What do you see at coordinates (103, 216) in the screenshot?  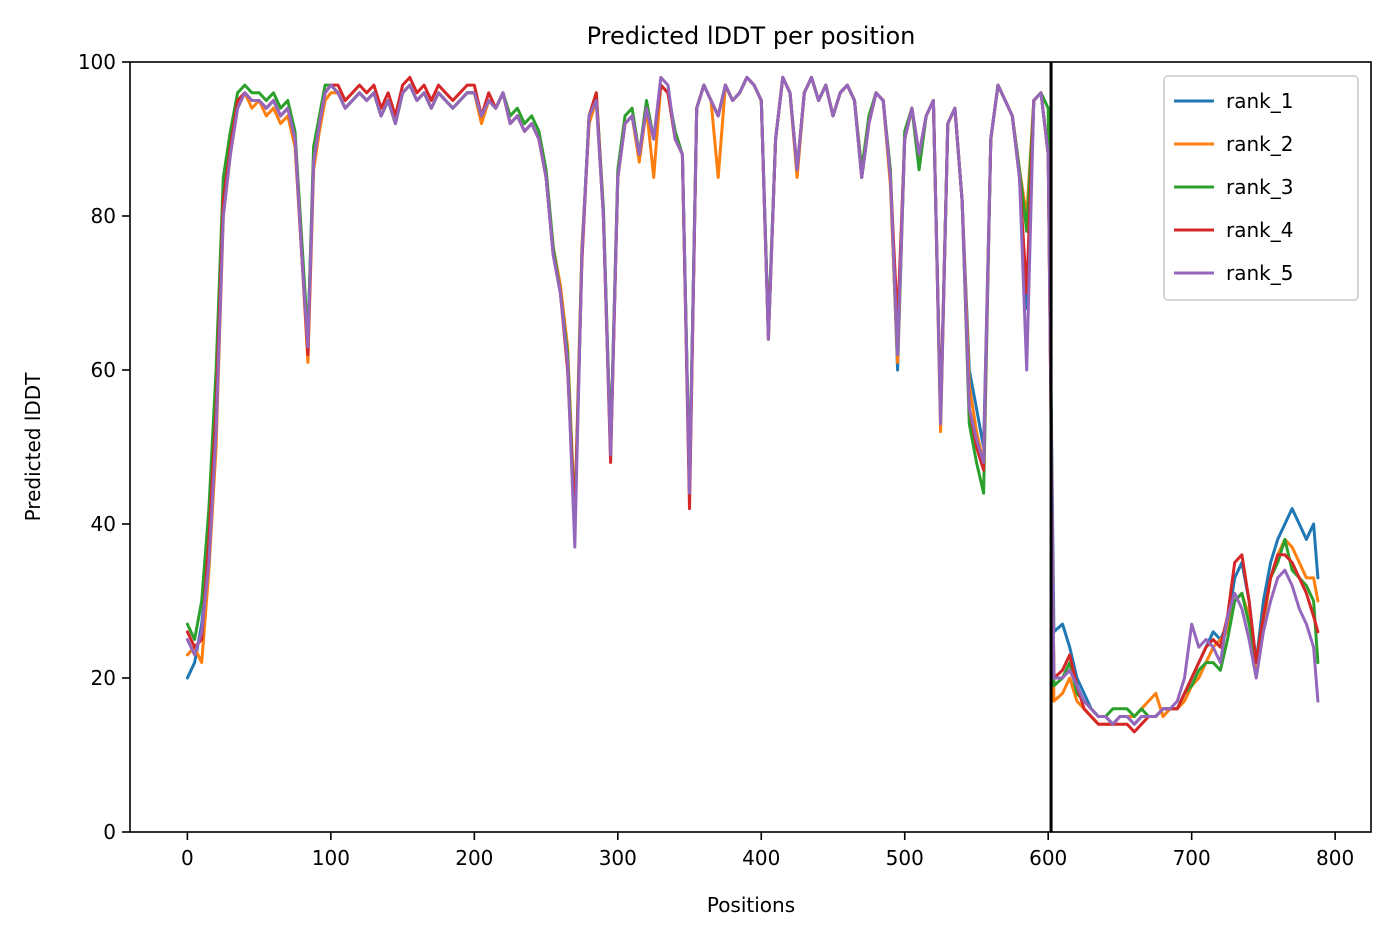 I see `y-tick-label: 80` at bounding box center [103, 216].